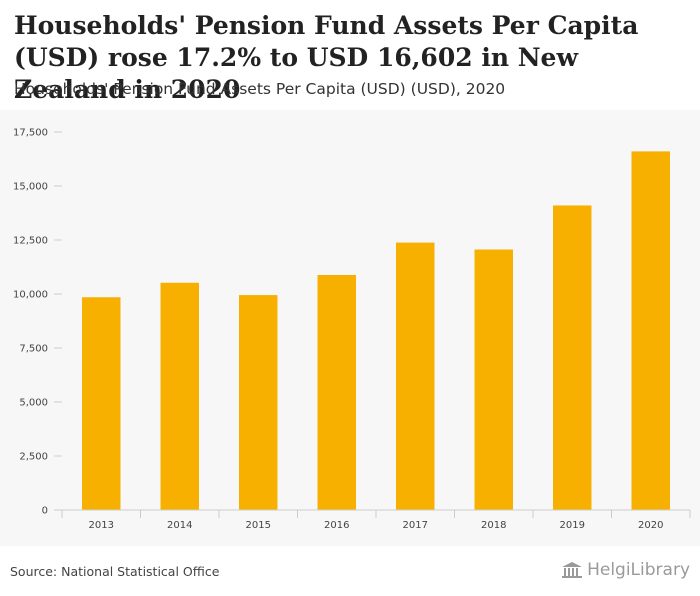 Image resolution: width=700 pixels, height=596 pixels. I want to click on y-tick-label: 7,500, so click(33, 349).